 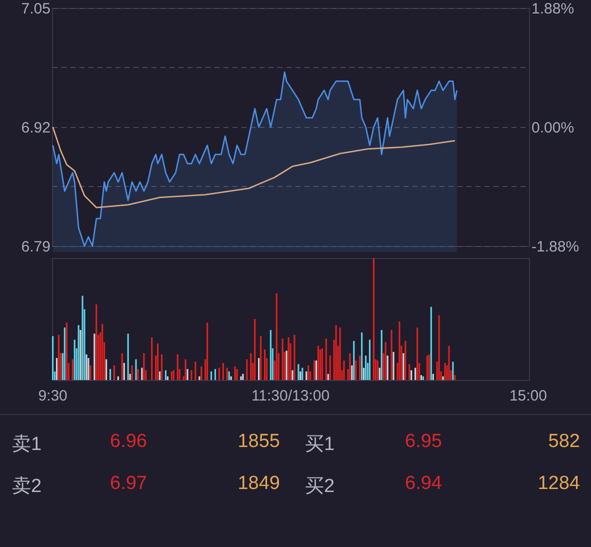 I want to click on y2-tick-label: 0.00%, so click(x=553, y=128).